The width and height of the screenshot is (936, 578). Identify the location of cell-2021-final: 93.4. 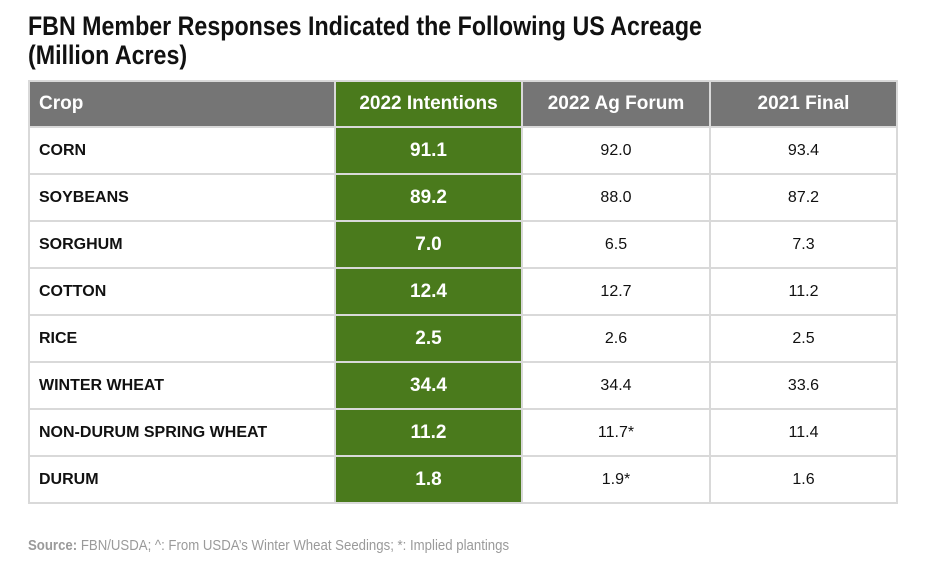
(803, 150).